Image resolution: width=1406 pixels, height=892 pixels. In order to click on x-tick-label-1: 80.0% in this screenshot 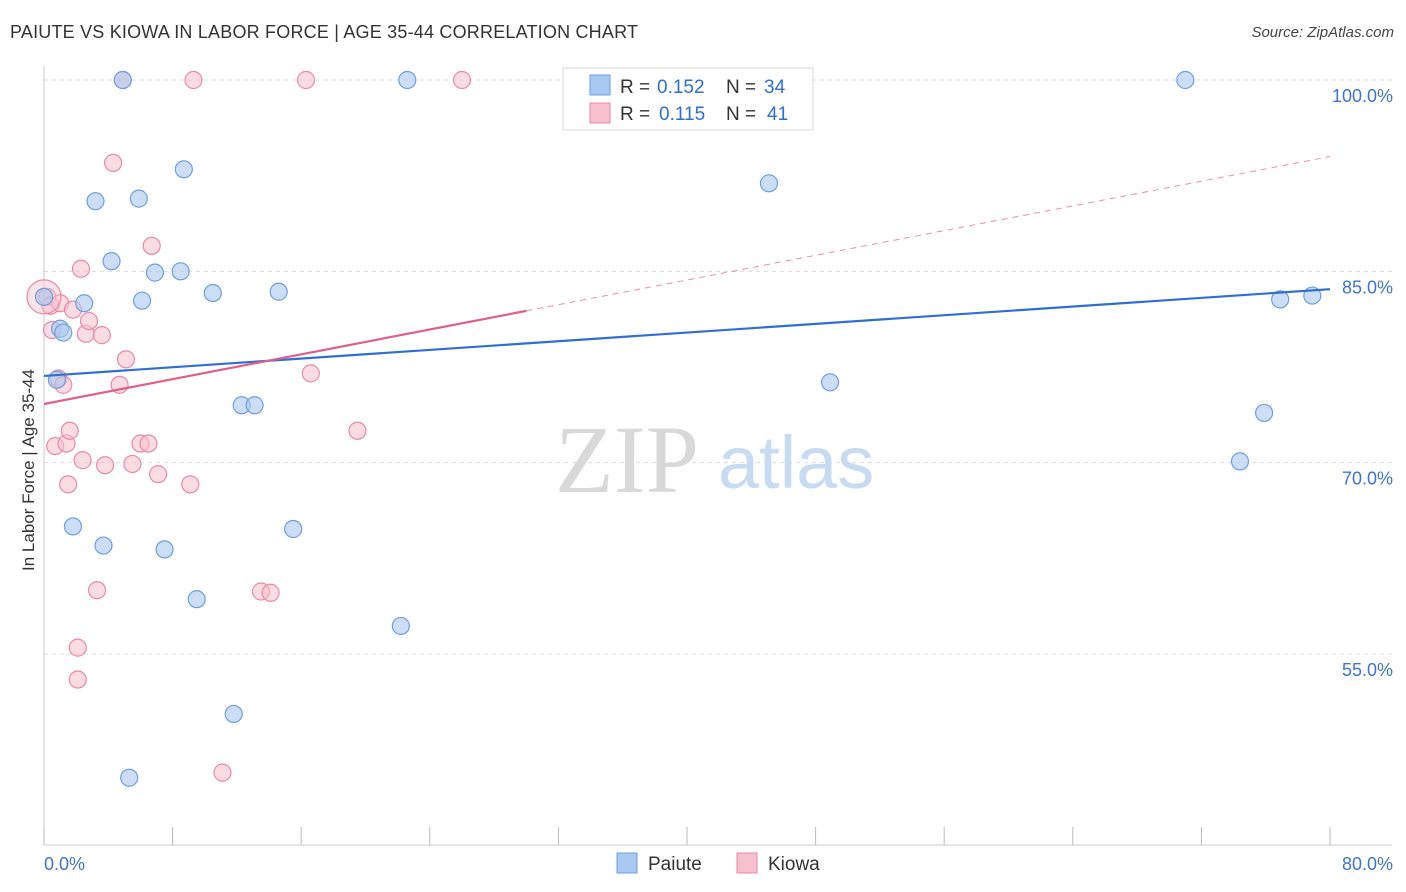, I will do `click(1367, 864)`.